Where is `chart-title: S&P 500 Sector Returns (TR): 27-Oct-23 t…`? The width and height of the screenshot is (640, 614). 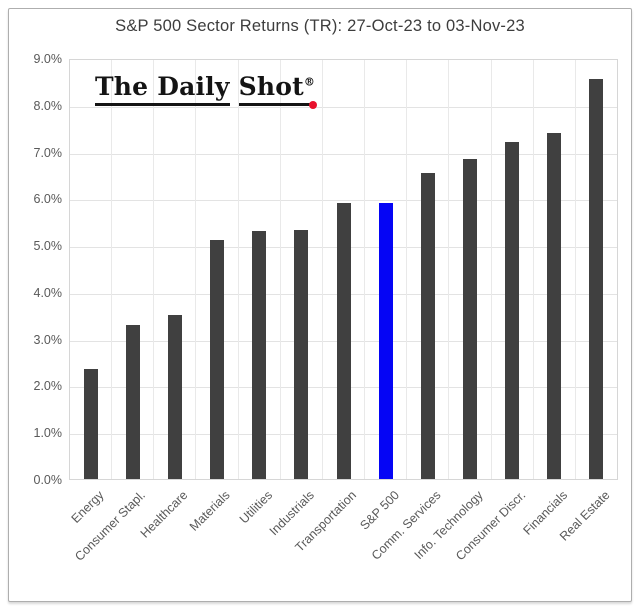 chart-title: S&P 500 Sector Returns (TR): 27-Oct-23 t… is located at coordinates (320, 26).